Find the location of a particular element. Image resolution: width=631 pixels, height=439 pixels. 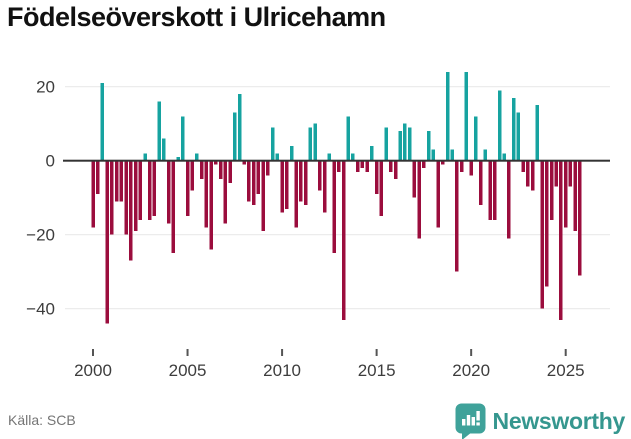

chart-title: Födelseöverskott i Ulricehamn is located at coordinates (196, 17).